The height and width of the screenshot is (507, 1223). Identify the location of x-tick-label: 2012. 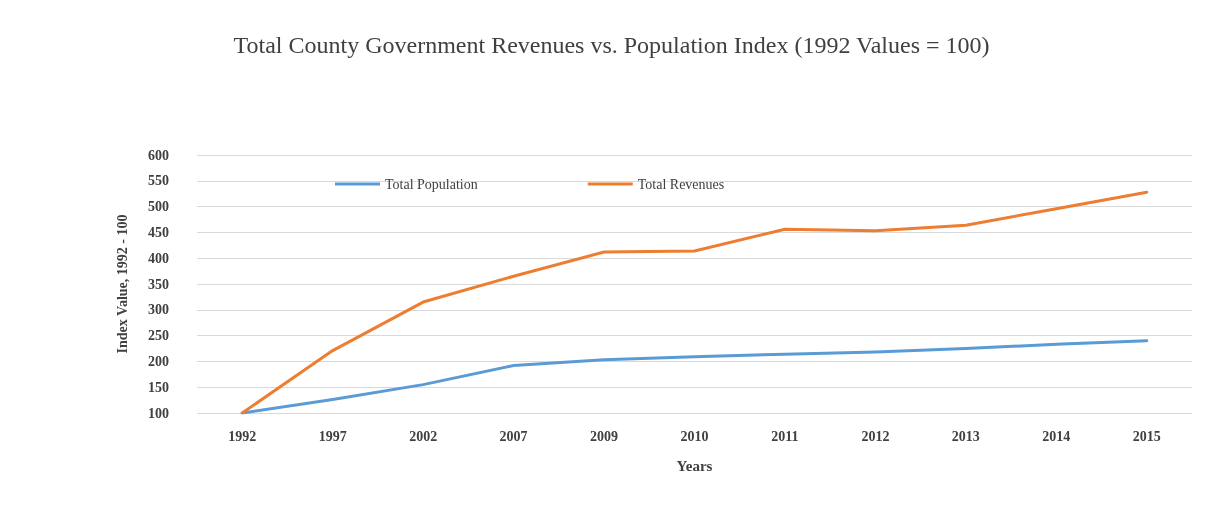
(875, 436).